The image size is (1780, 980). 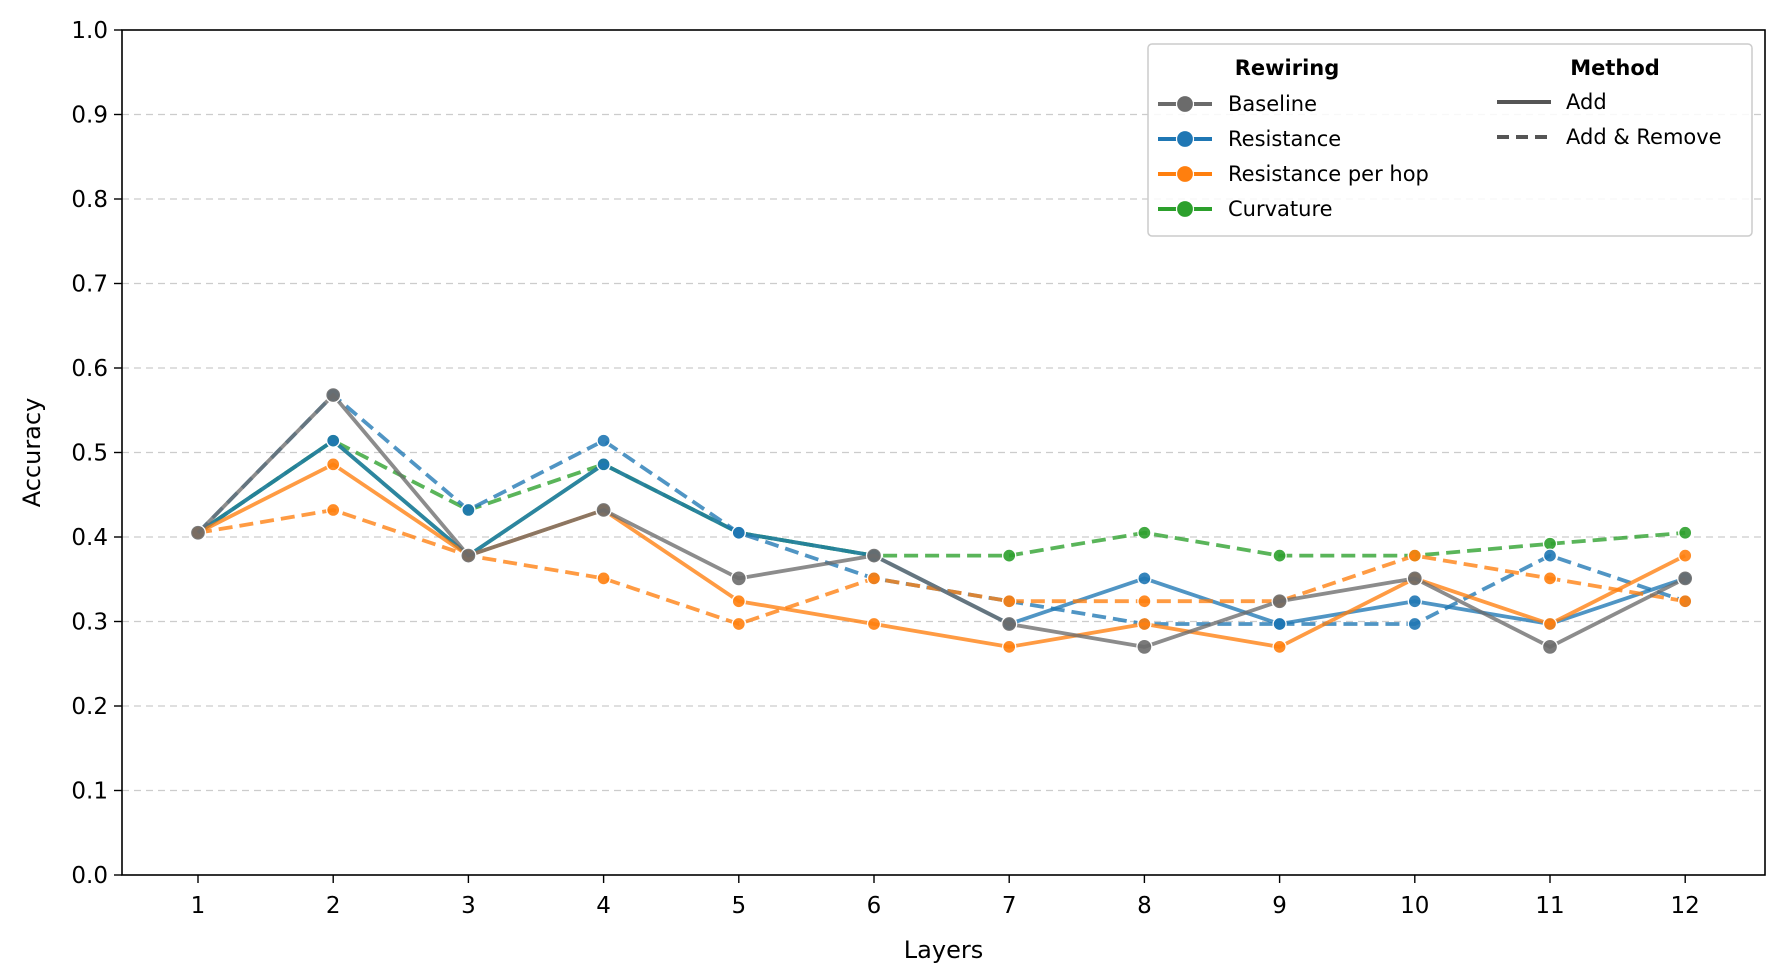 I want to click on y-tick-label: 0.1, so click(x=89, y=792).